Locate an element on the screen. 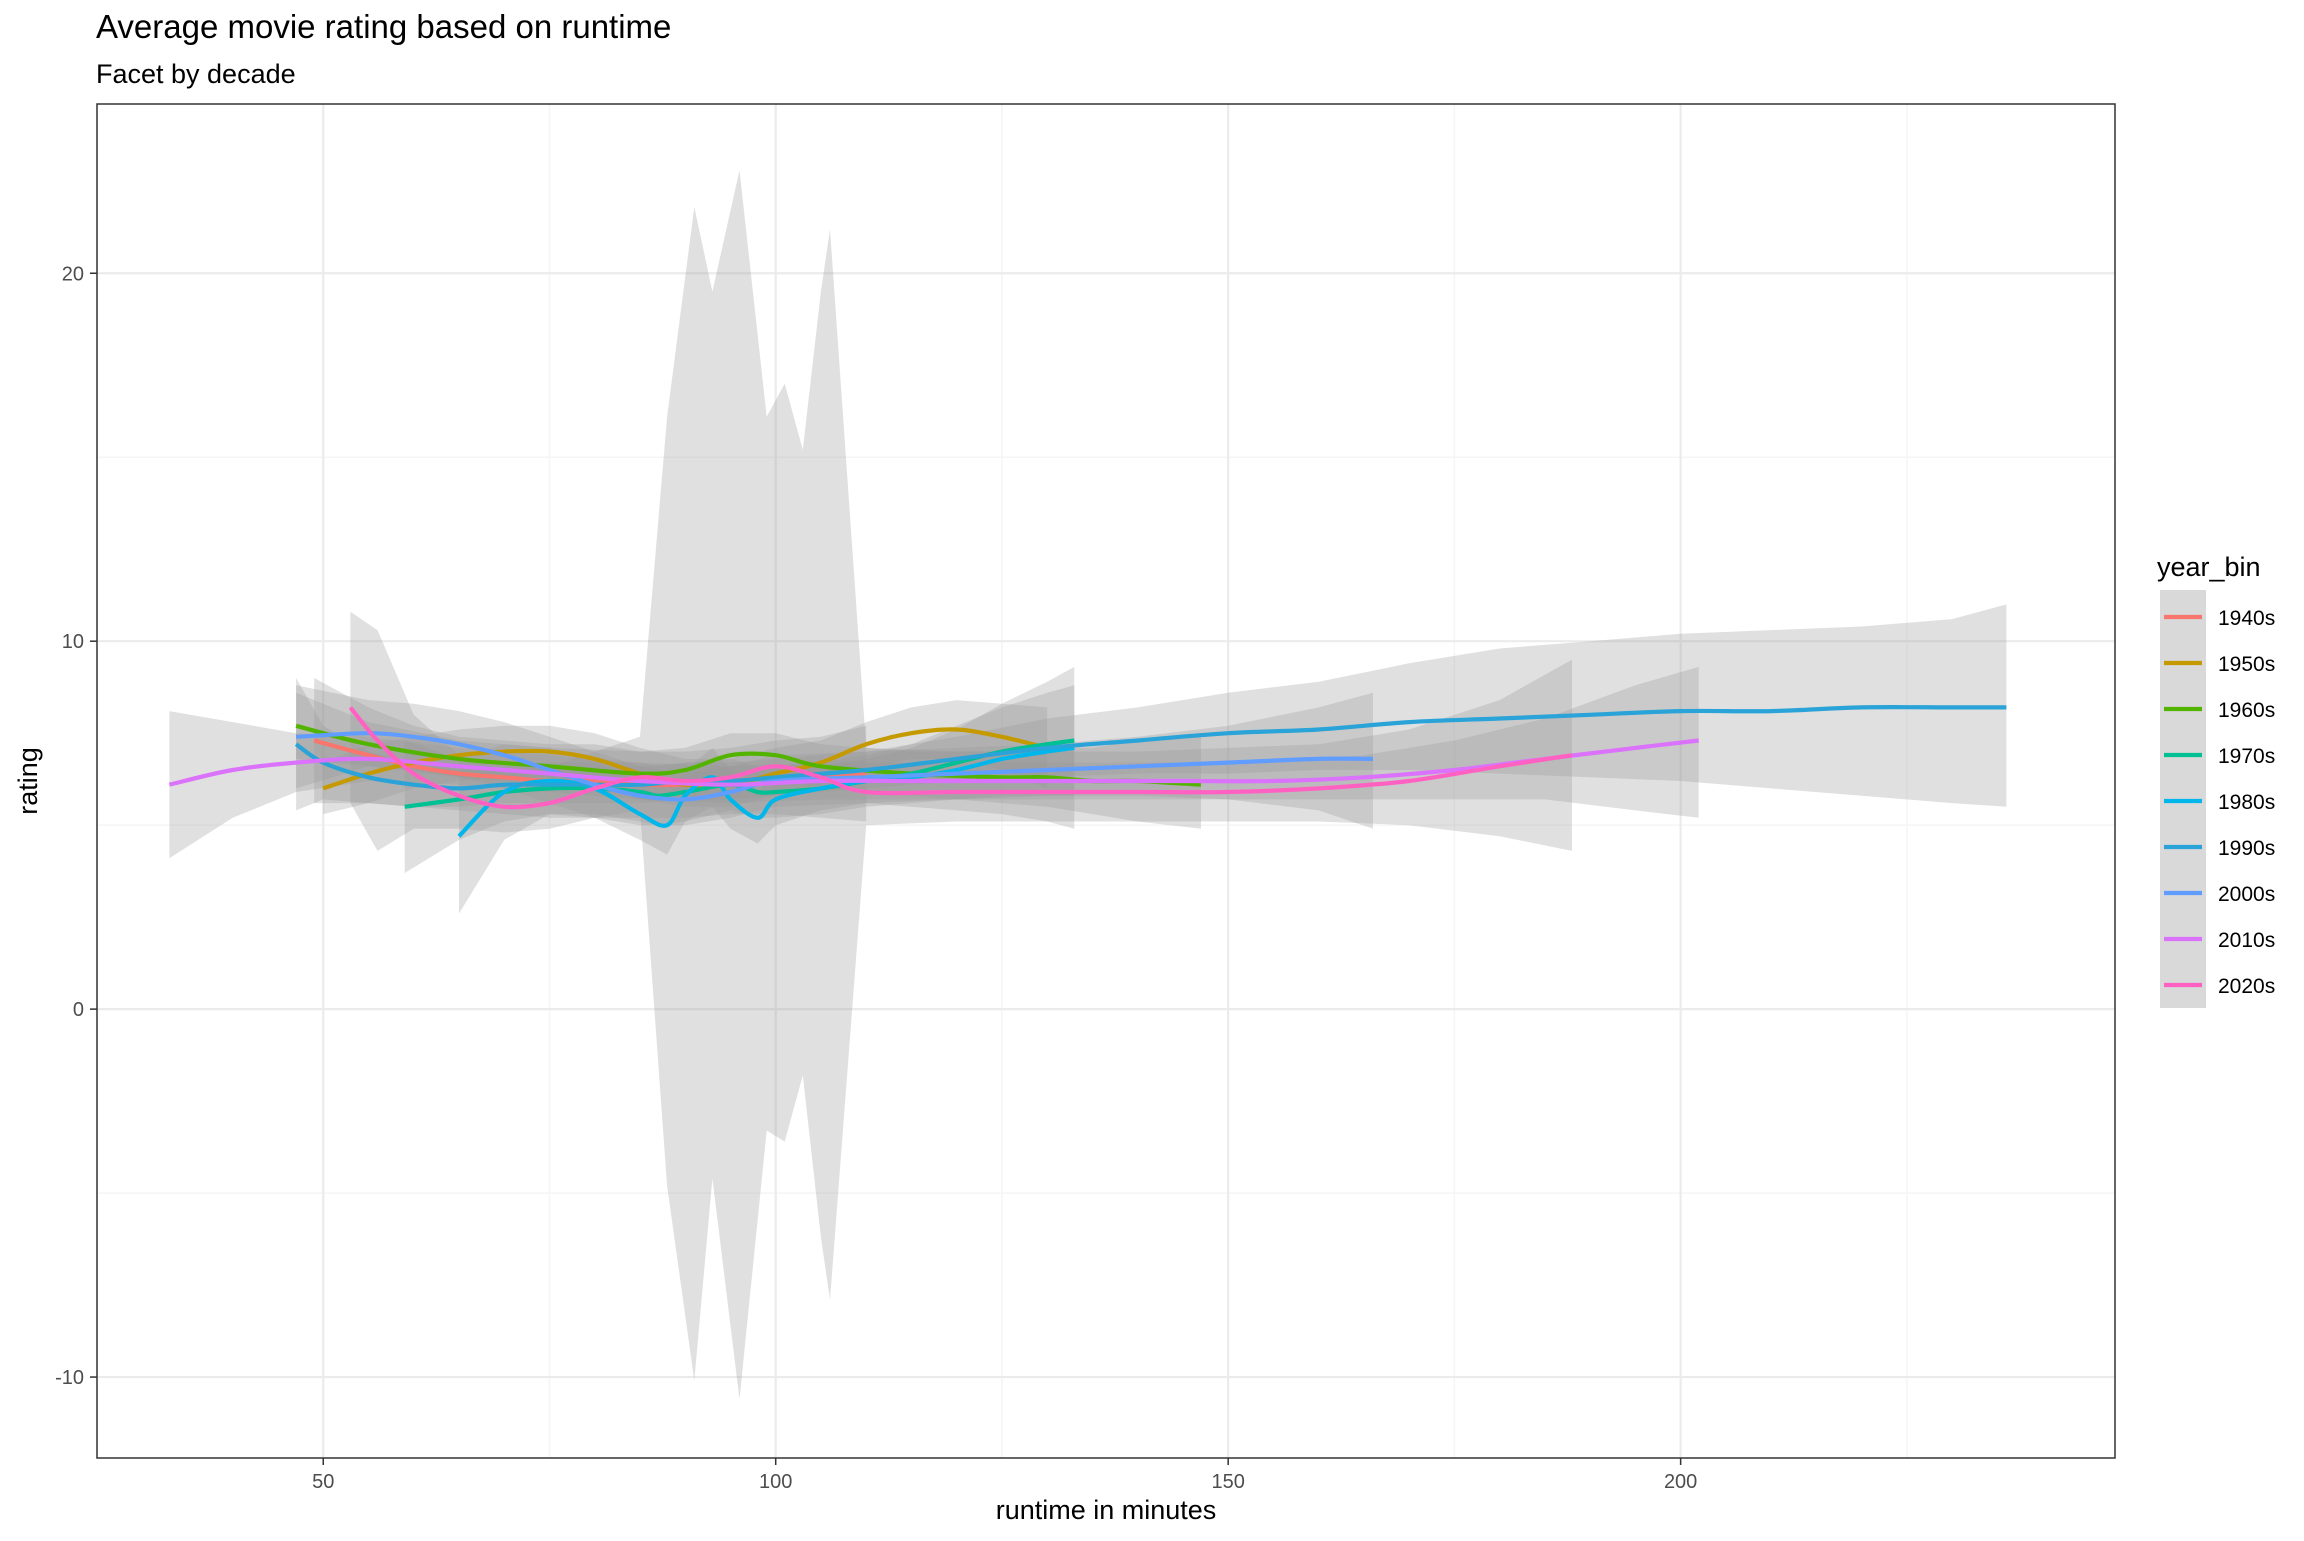 This screenshot has height=1541, width=2304. legend-label-1960s: 1960s is located at coordinates (2246, 710).